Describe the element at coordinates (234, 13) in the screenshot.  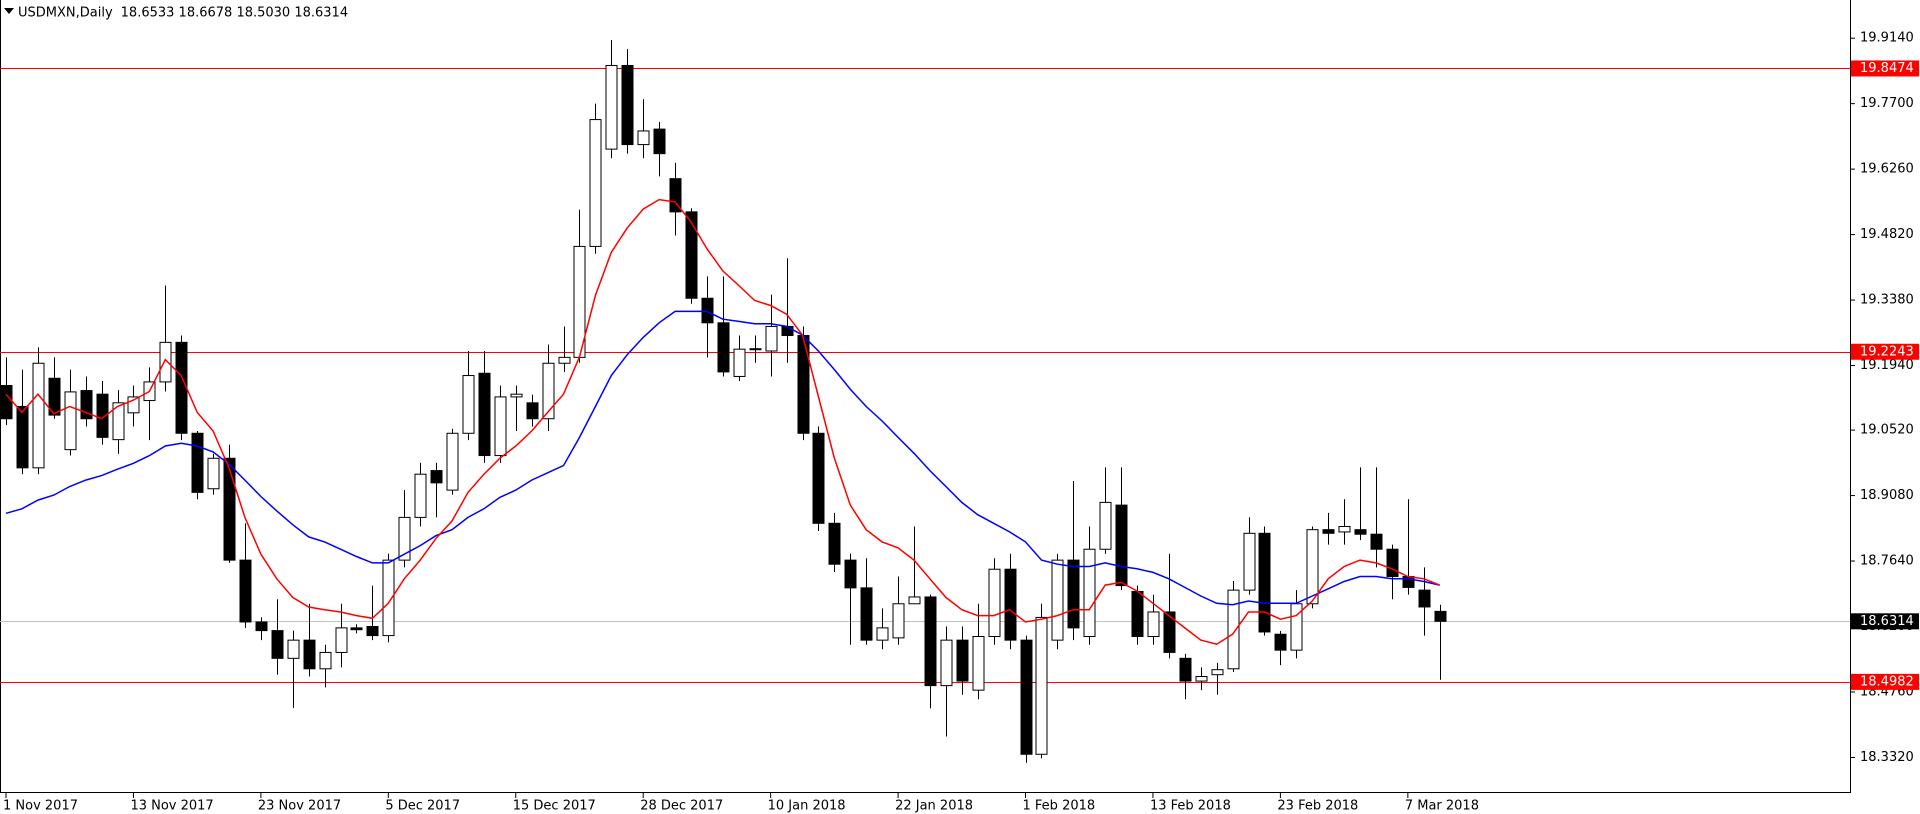
I see `ohlc-readout: 18.6533 18.6678 18.5030 18.6314` at that location.